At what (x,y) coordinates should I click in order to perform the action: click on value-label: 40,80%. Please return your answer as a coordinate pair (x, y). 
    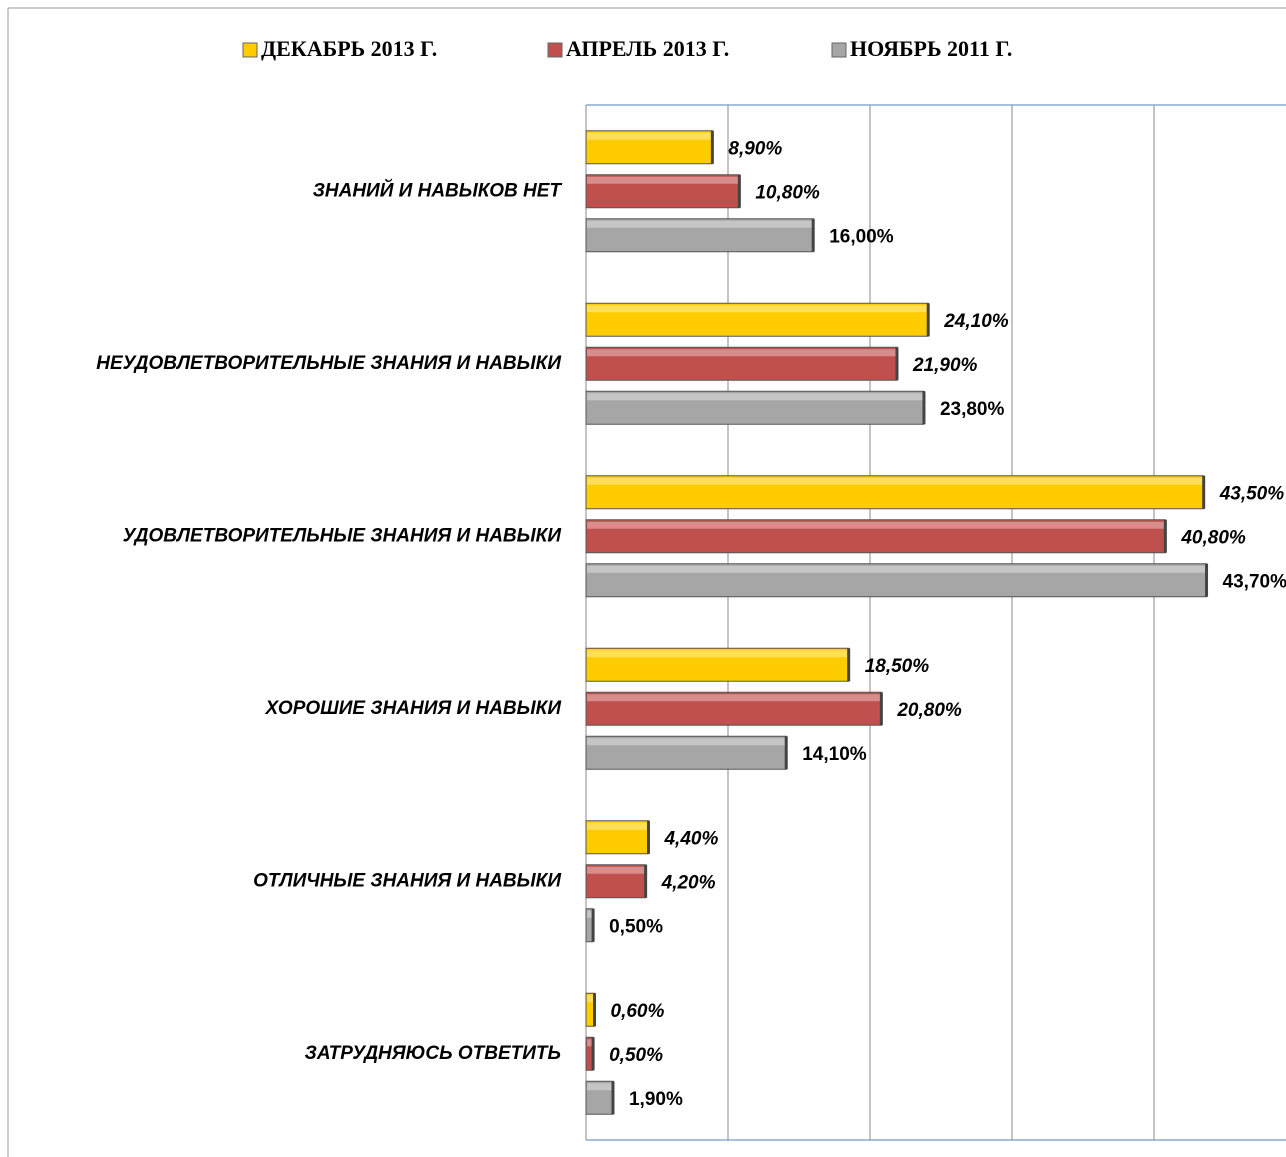
    Looking at the image, I should click on (1213, 537).